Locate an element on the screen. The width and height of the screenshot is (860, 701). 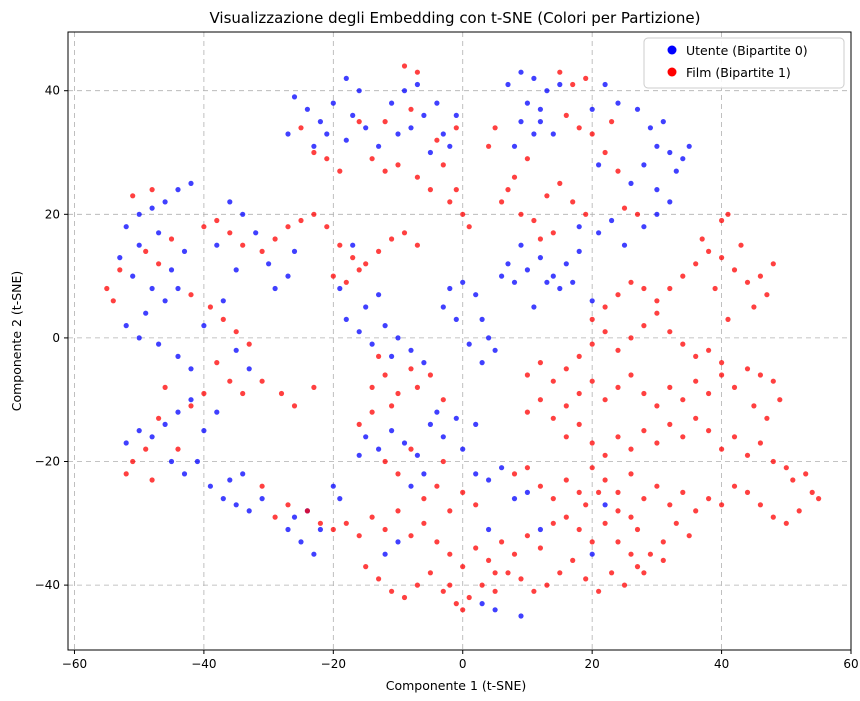
legend-box is located at coordinates (744, 63).